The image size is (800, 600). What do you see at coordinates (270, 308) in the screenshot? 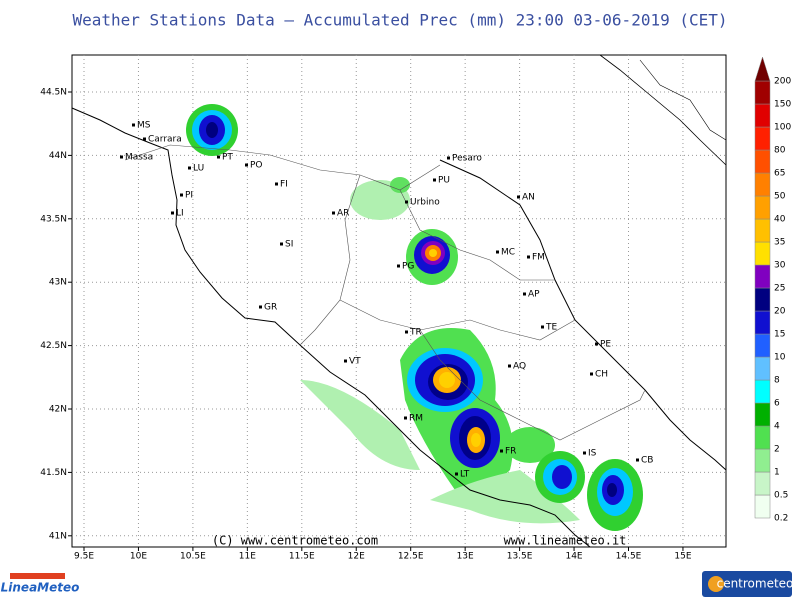
I see `city-label: GR` at bounding box center [270, 308].